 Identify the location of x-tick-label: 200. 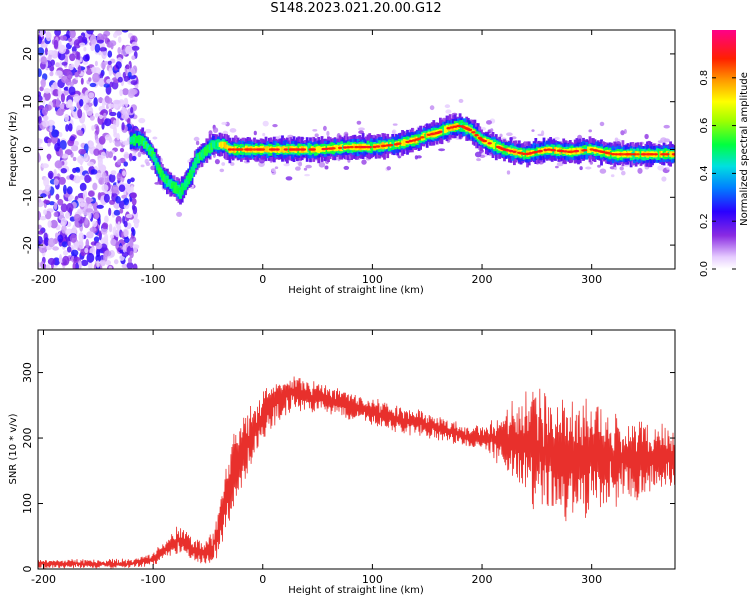
(482, 579).